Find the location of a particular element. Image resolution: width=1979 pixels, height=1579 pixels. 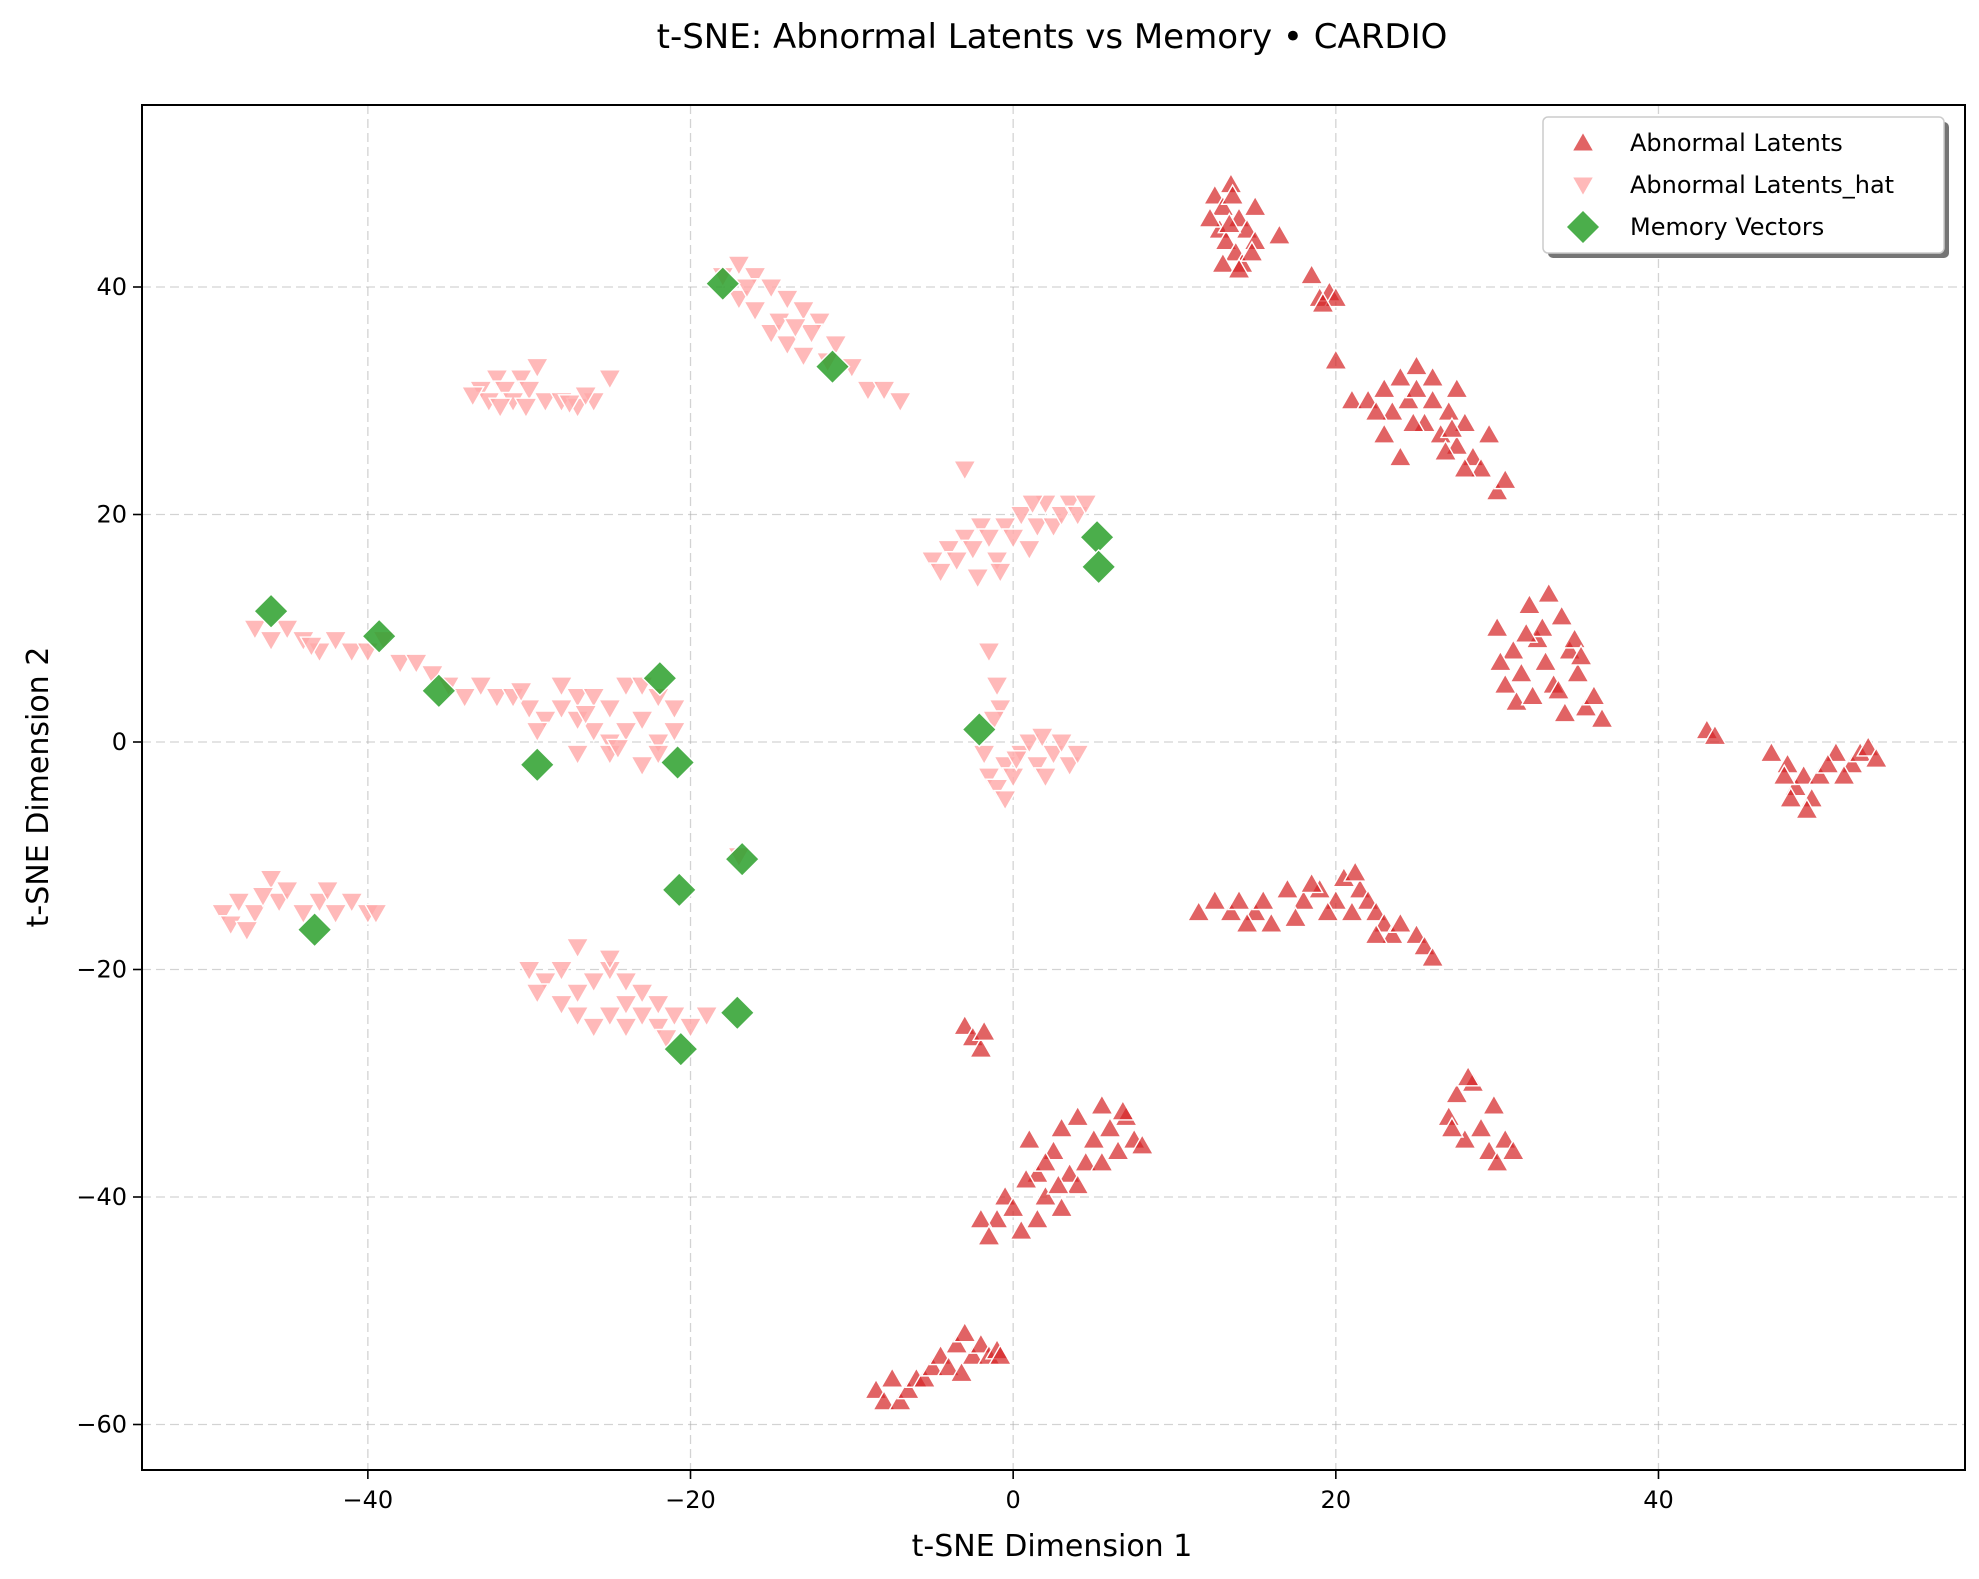

y-tick-label: 20 is located at coordinates (111, 515).